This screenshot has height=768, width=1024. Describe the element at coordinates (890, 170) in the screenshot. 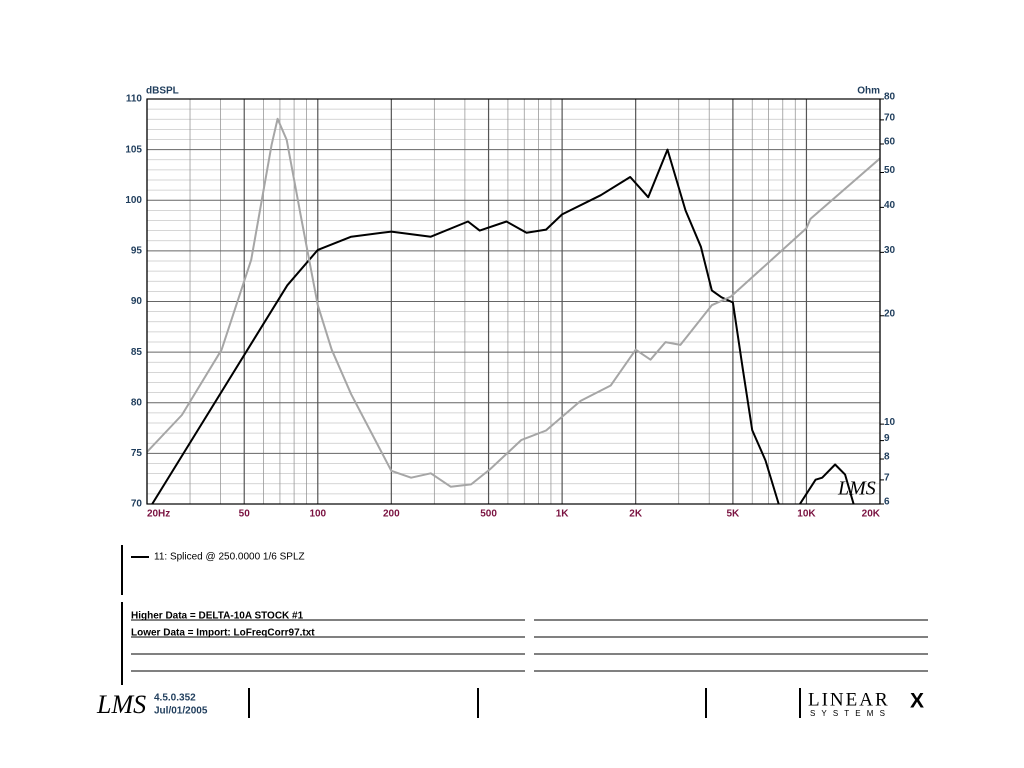

I see `y2-tick-label: 50` at that location.